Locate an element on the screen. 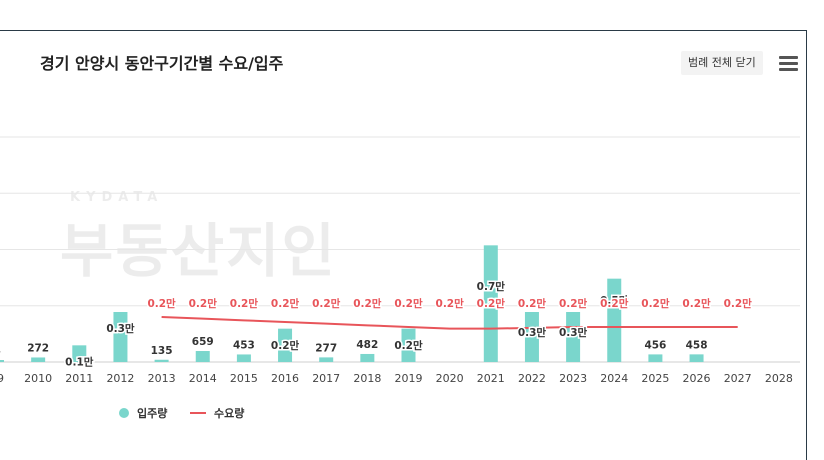 The image size is (824, 460). legend-toggle-button: 범례 전체 닫기 is located at coordinates (722, 63).